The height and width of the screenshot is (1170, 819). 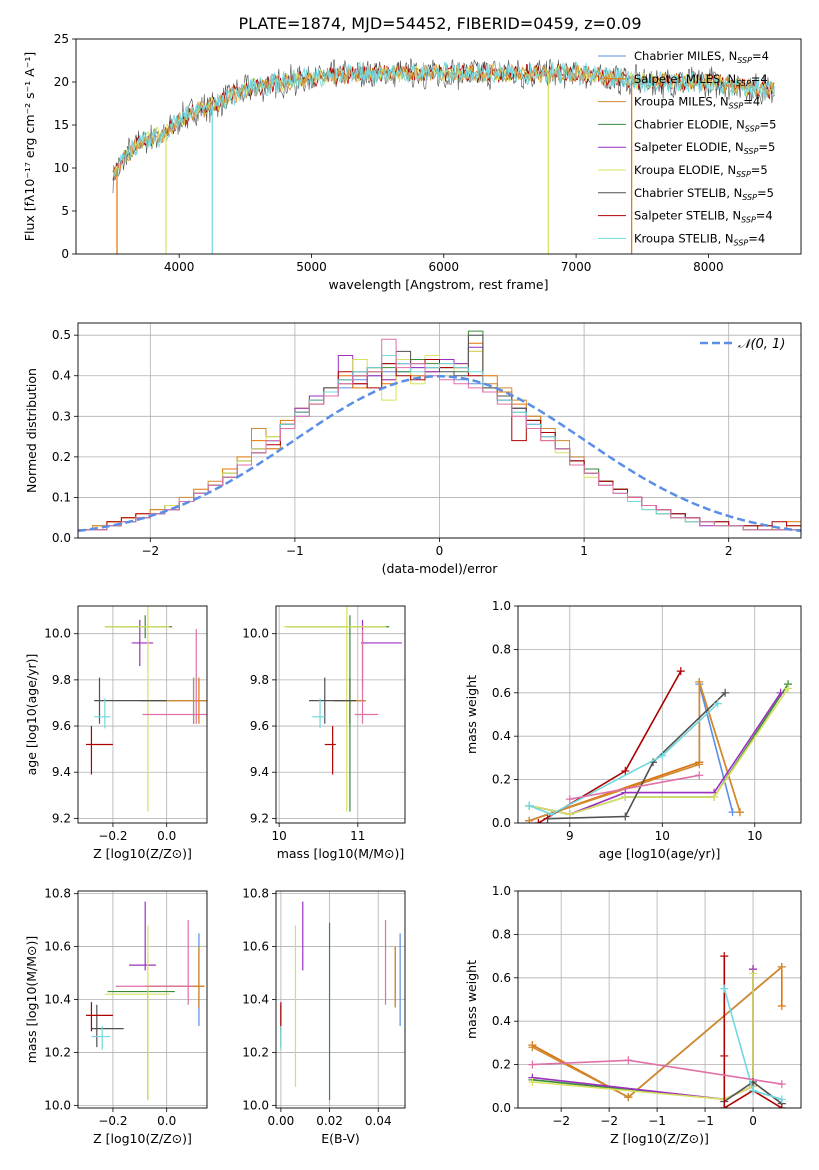 What do you see at coordinates (501, 891) in the screenshot?
I see `y-tick-label: 1.0` at bounding box center [501, 891].